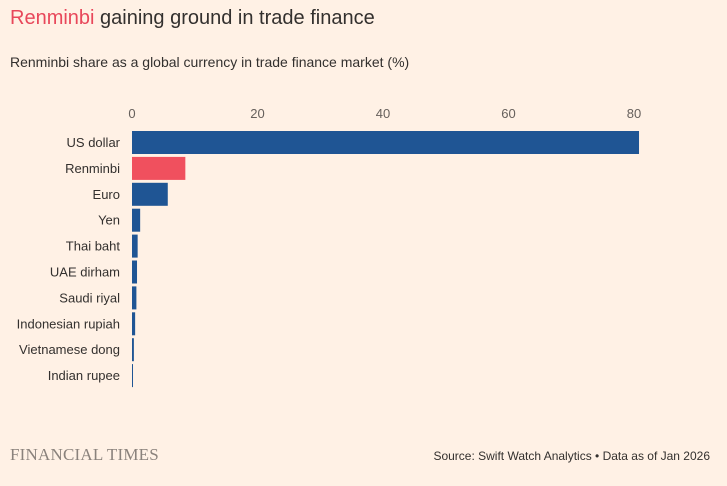 This screenshot has width=727, height=486. Describe the element at coordinates (92, 168) in the screenshot. I see `category-label: Renminbi` at that location.